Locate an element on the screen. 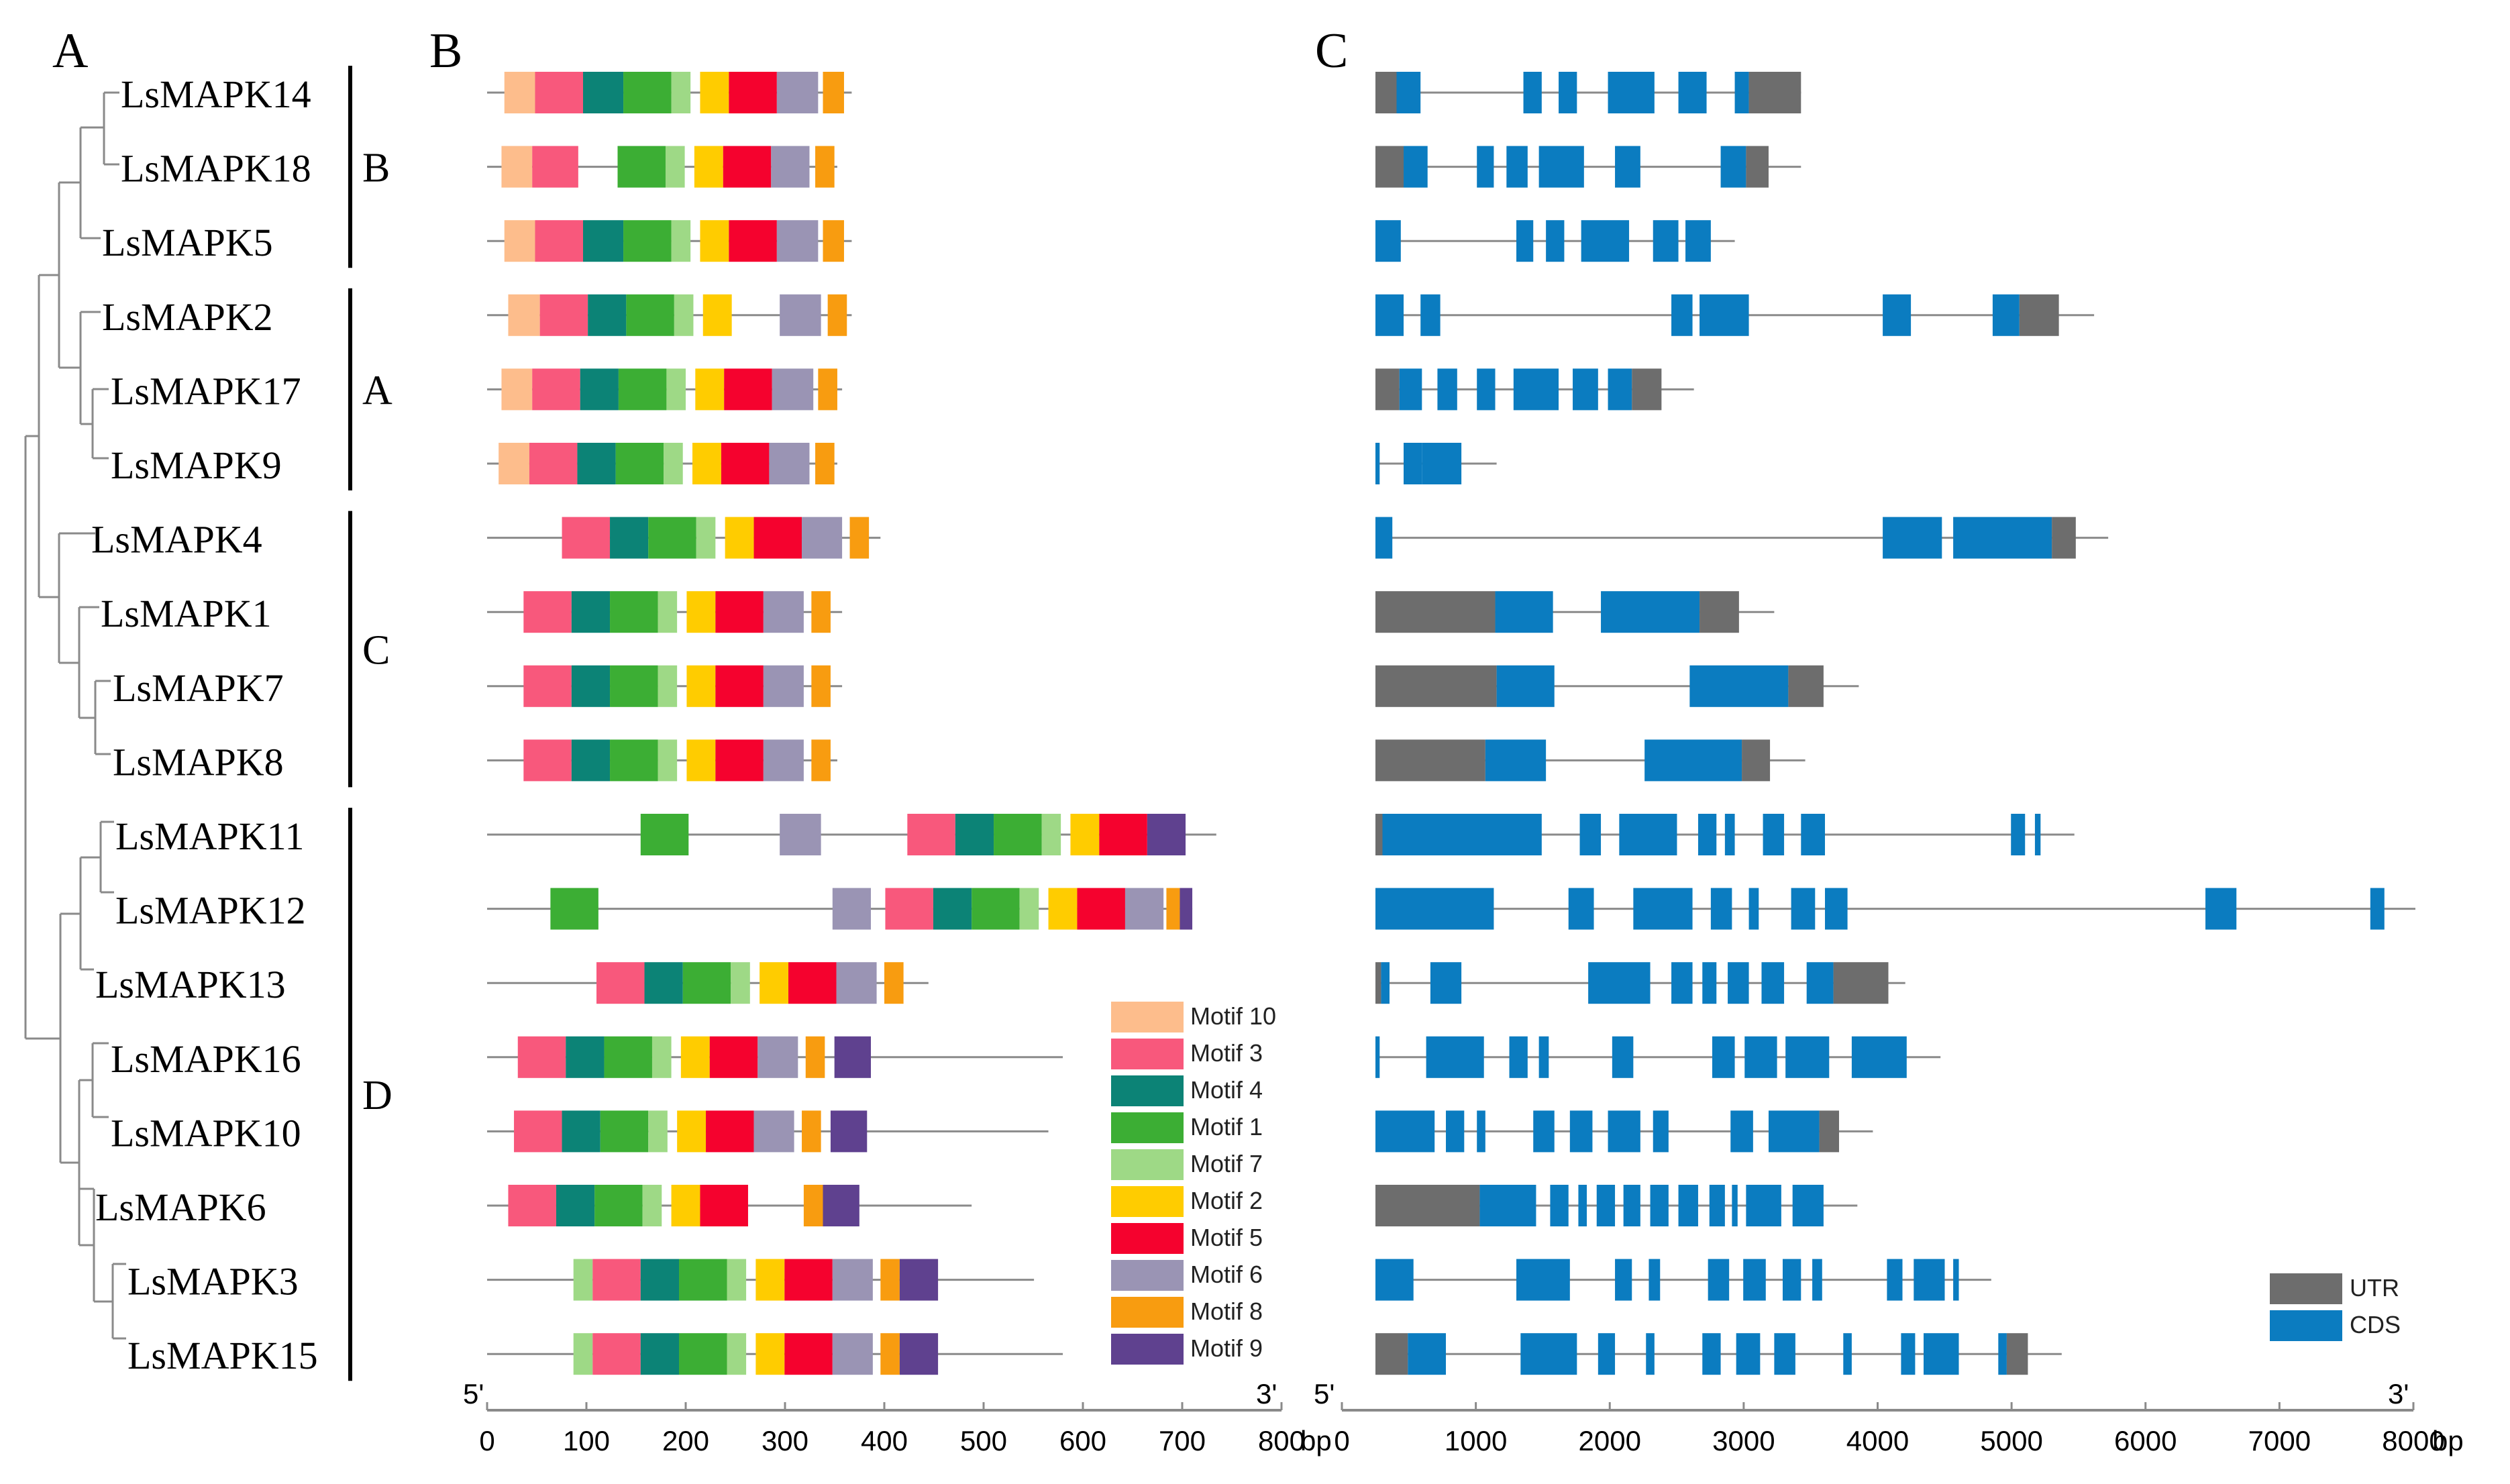 This screenshot has width=2510, height=1484. gene-label: LsMAPK5 is located at coordinates (187, 242).